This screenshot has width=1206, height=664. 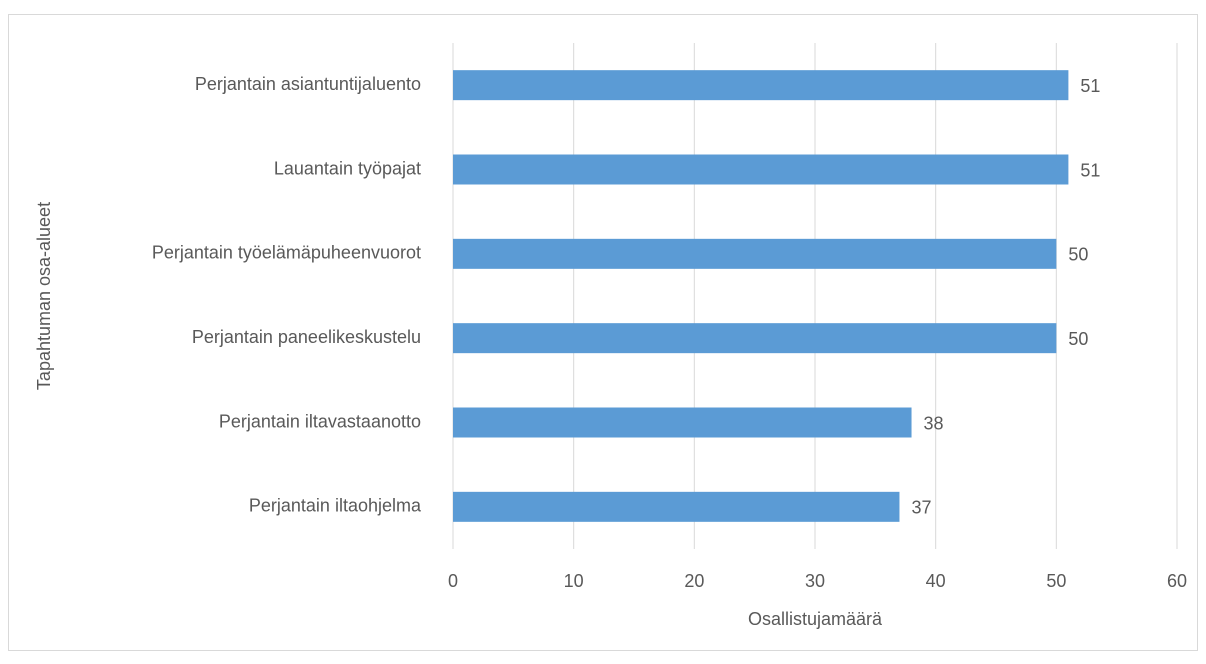 I want to click on data-label: 37, so click(x=921, y=508).